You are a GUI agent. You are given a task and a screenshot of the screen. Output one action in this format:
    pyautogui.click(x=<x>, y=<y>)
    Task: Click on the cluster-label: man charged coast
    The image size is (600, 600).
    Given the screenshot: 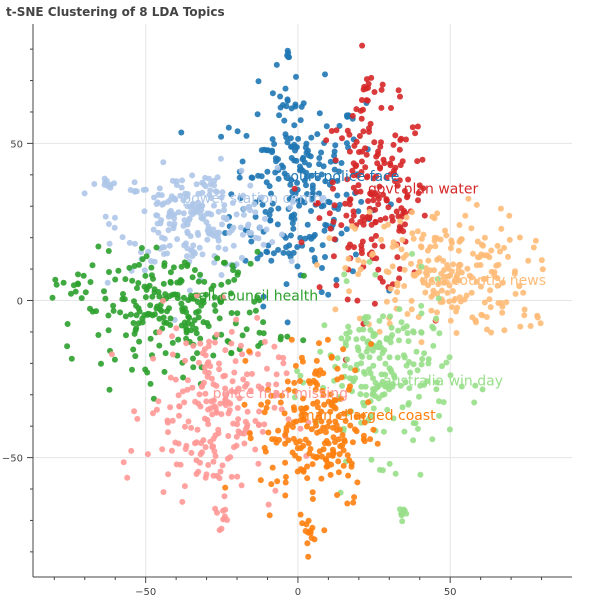 What is the action you would take?
    pyautogui.click(x=368, y=416)
    